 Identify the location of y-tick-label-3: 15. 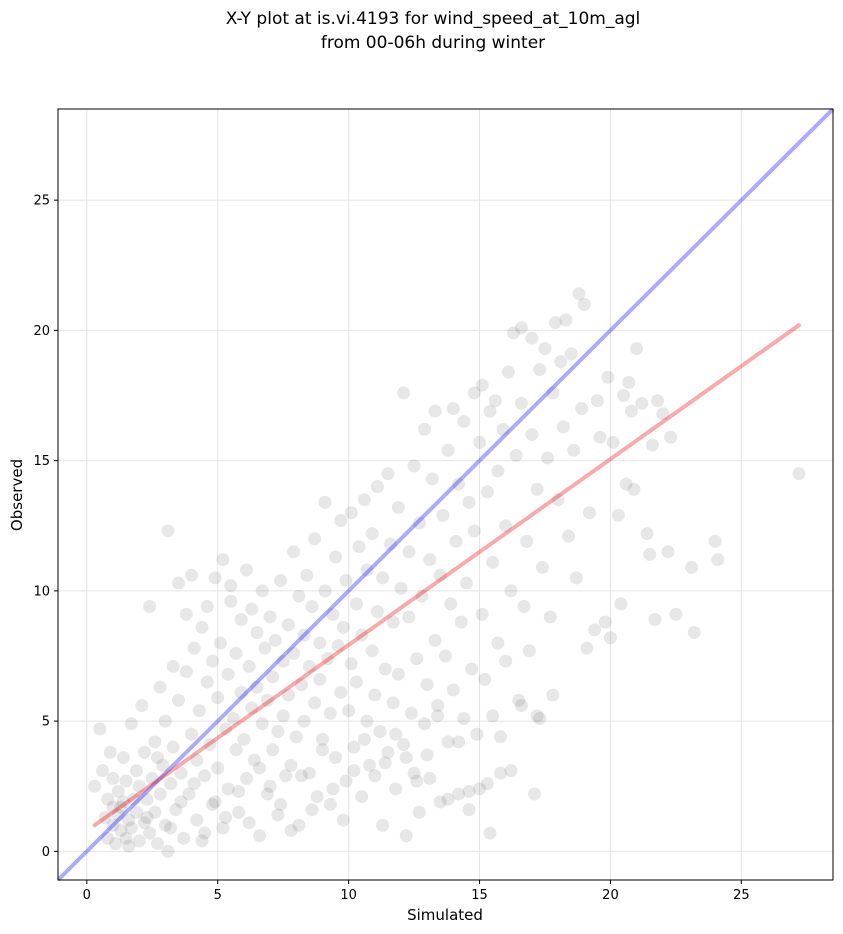
(41, 461).